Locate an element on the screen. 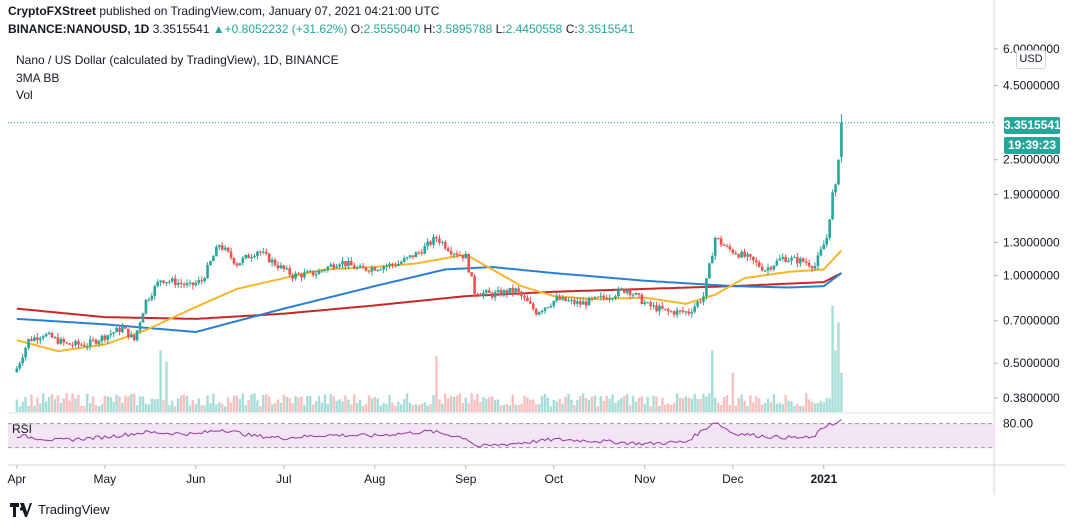 This screenshot has height=529, width=1073. y-tick-label: 2.5000000 is located at coordinates (1031, 160).